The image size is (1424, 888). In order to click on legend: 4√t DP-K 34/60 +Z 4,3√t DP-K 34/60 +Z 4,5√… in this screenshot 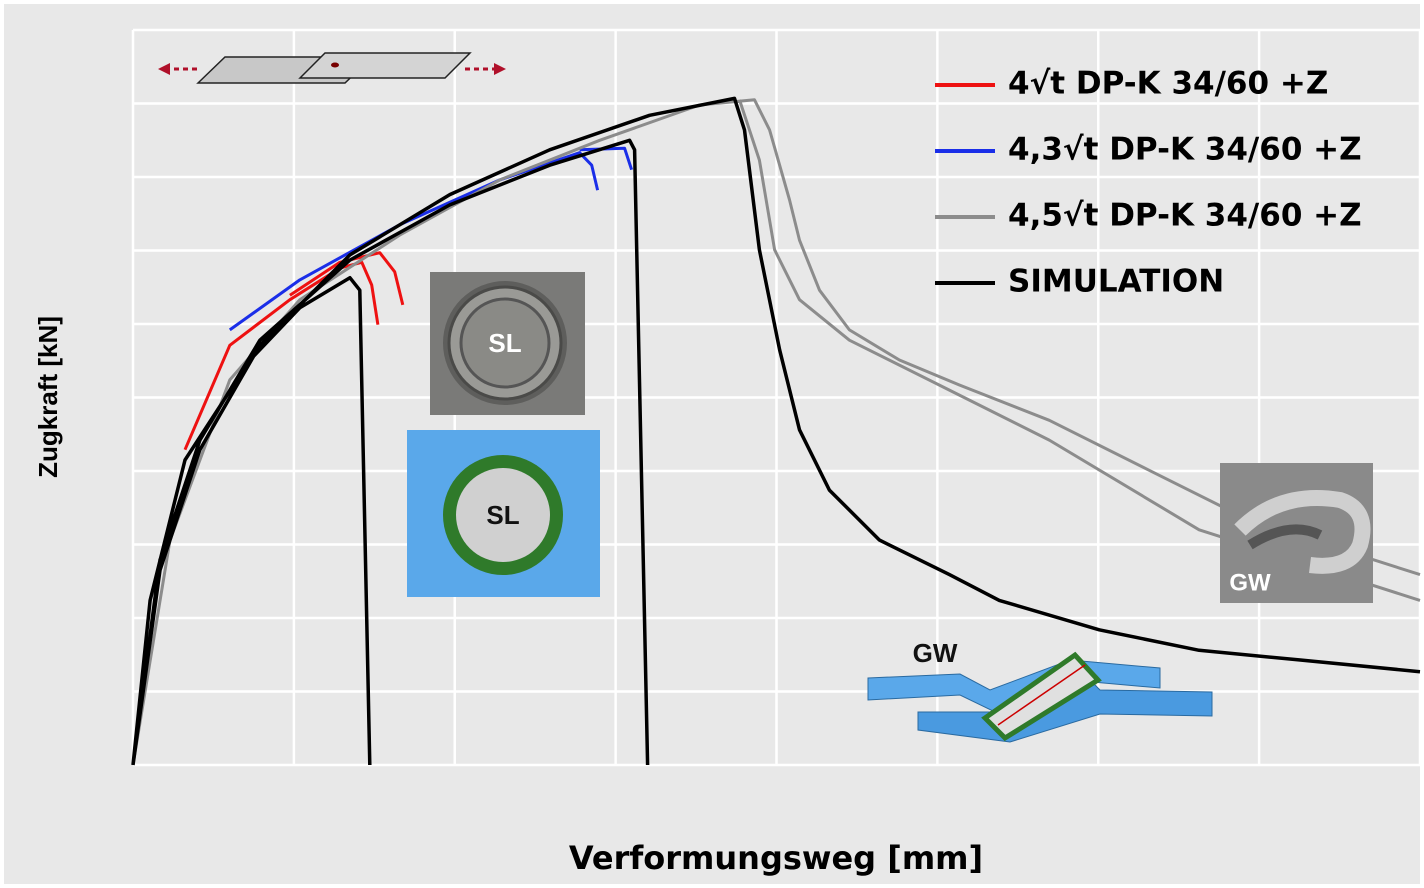, I will do `click(1148, 183)`.